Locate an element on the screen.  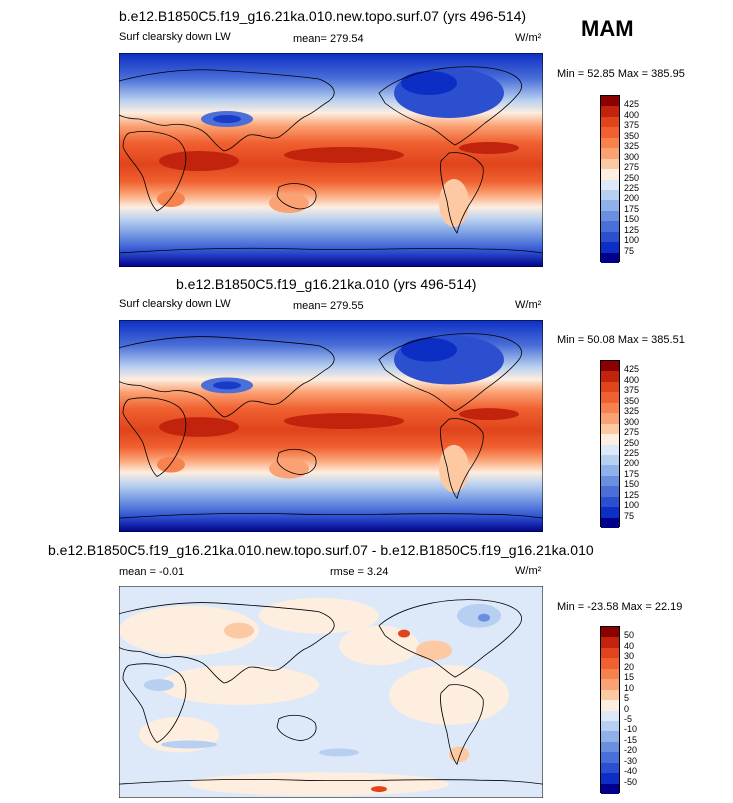
panel-2-units-label: W/m² is located at coordinates (528, 305).